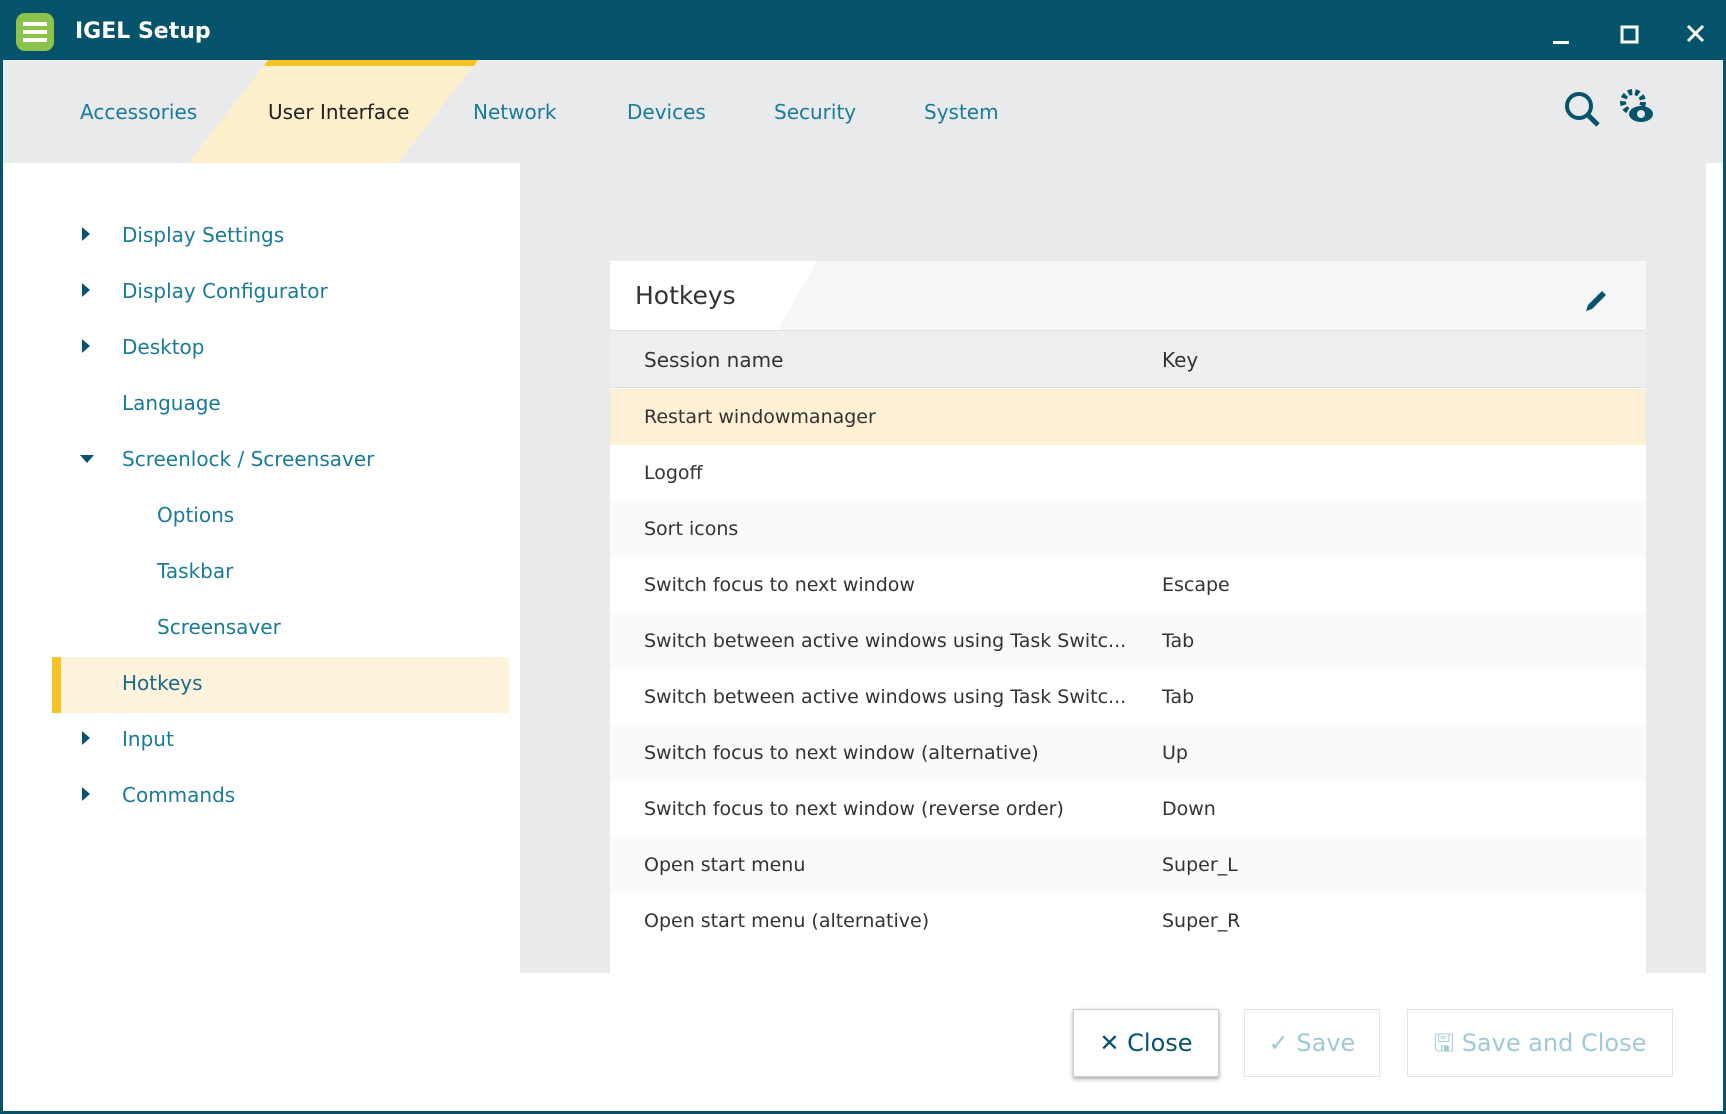 Image resolution: width=1726 pixels, height=1114 pixels. What do you see at coordinates (815, 112) in the screenshot?
I see `tab: Security` at bounding box center [815, 112].